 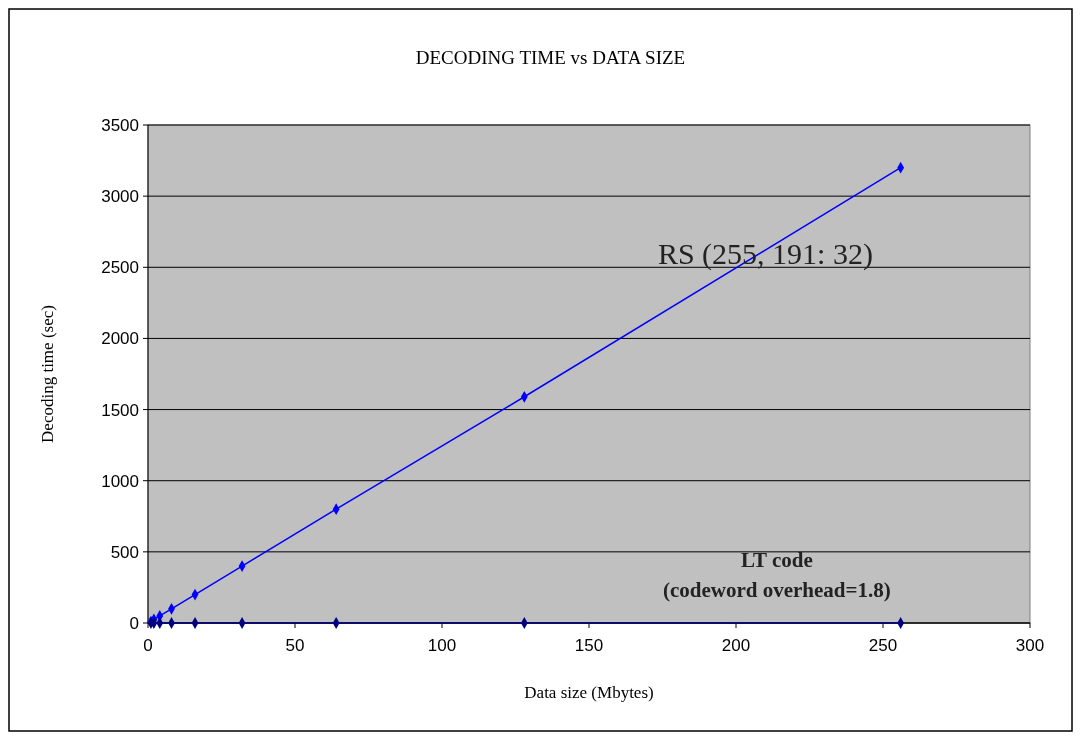 I want to click on y-tick-label: 500, so click(x=124, y=552).